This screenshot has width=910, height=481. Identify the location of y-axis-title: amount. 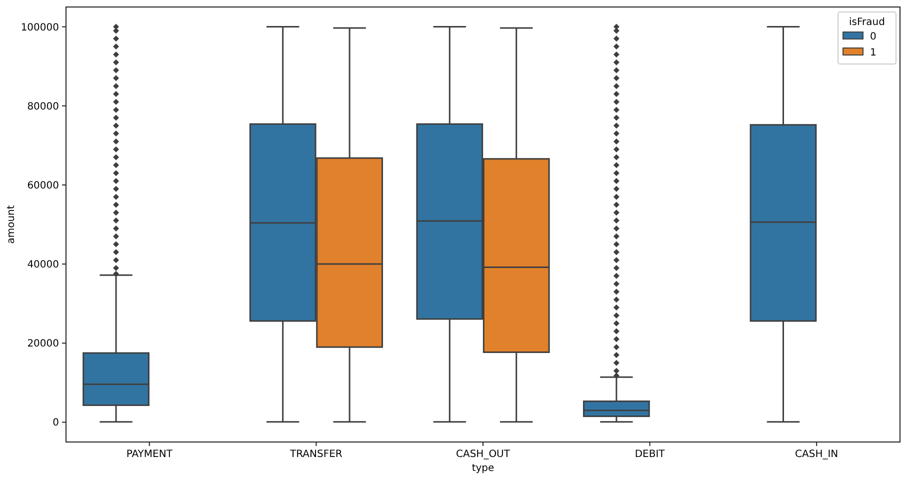
(11, 224).